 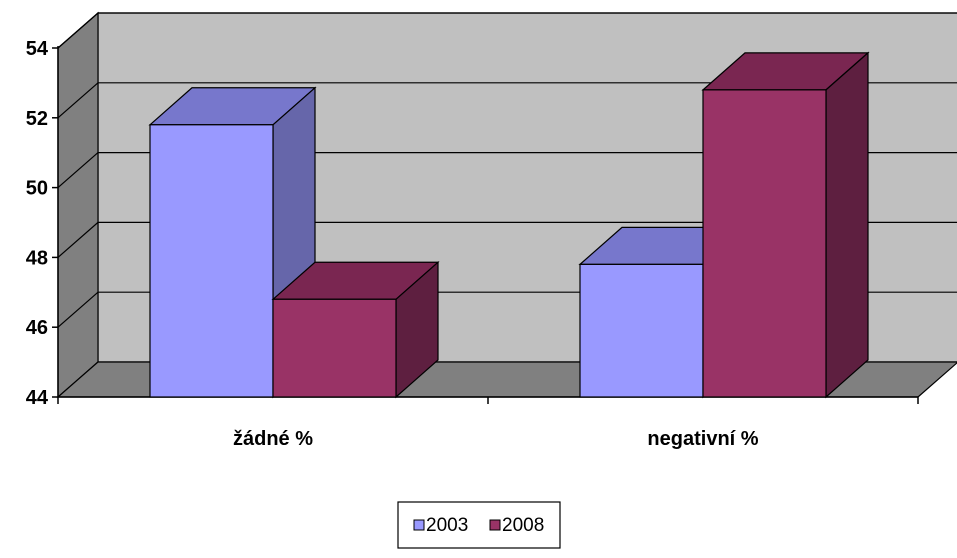 I want to click on side-wall, so click(x=78, y=205).